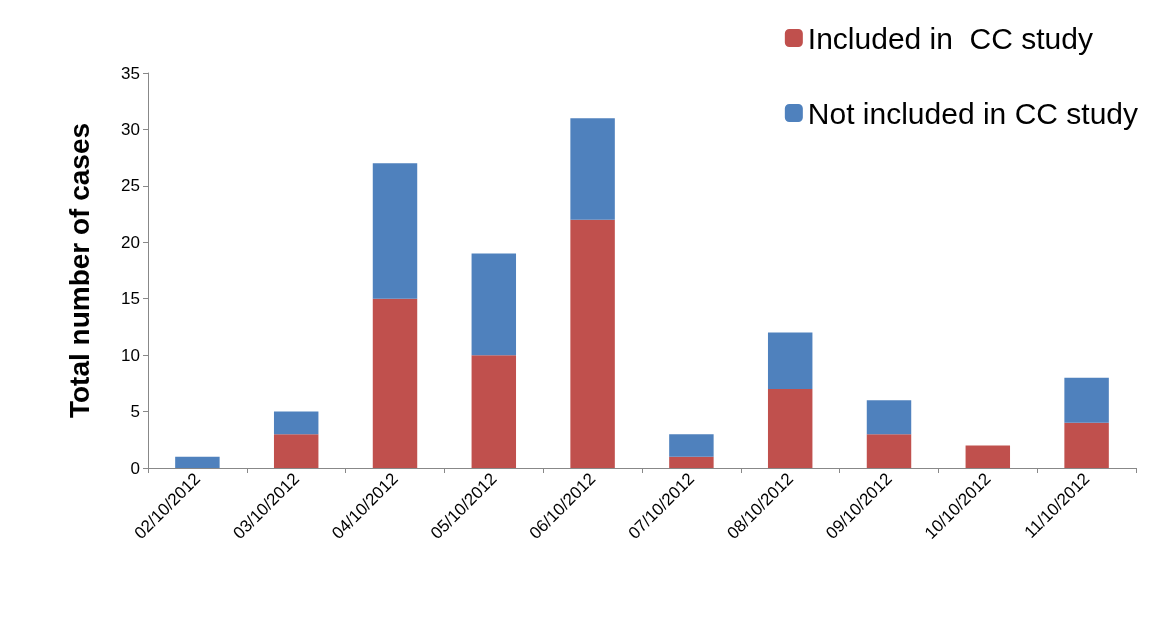 The height and width of the screenshot is (639, 1157). I want to click on y-tick-label: 30, so click(130, 129).